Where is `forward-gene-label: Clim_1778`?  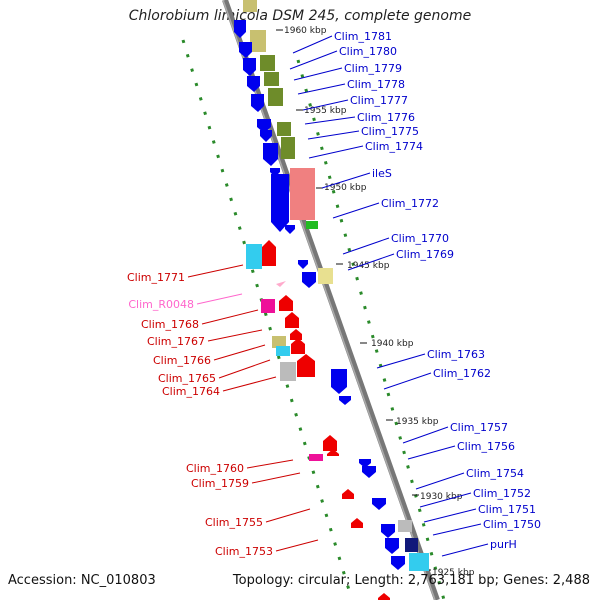 forward-gene-label: Clim_1778 is located at coordinates (376, 84).